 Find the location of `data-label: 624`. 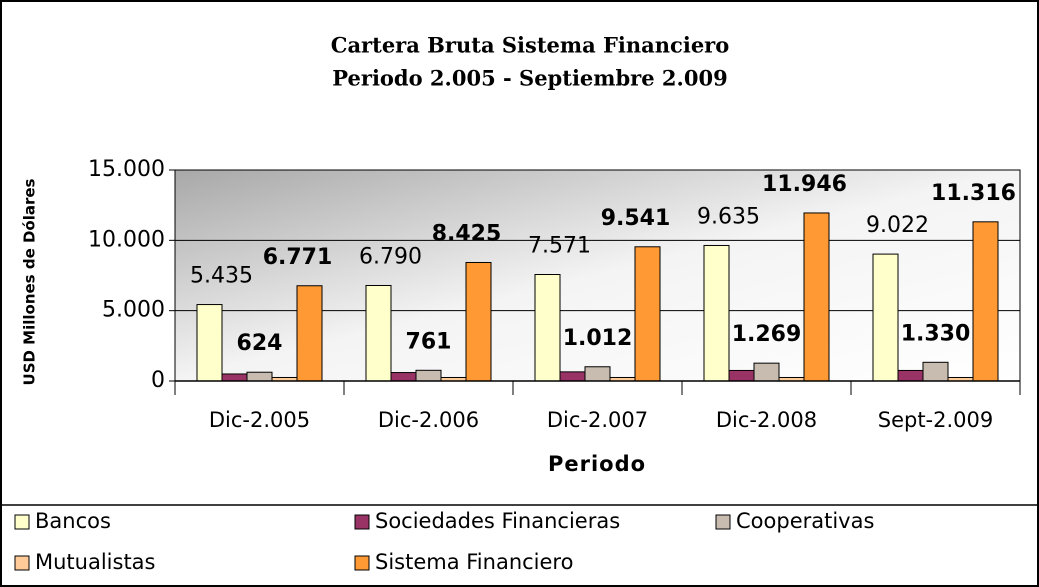

data-label: 624 is located at coordinates (260, 343).